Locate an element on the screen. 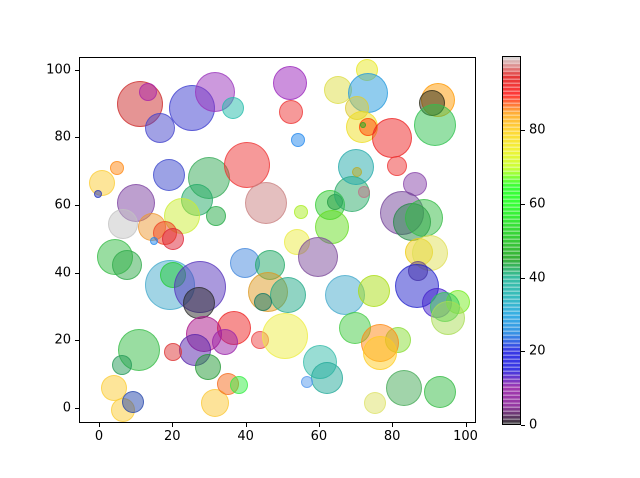 Image resolution: width=640 pixels, height=478 pixels. x-tick-label: 40 is located at coordinates (245, 436).